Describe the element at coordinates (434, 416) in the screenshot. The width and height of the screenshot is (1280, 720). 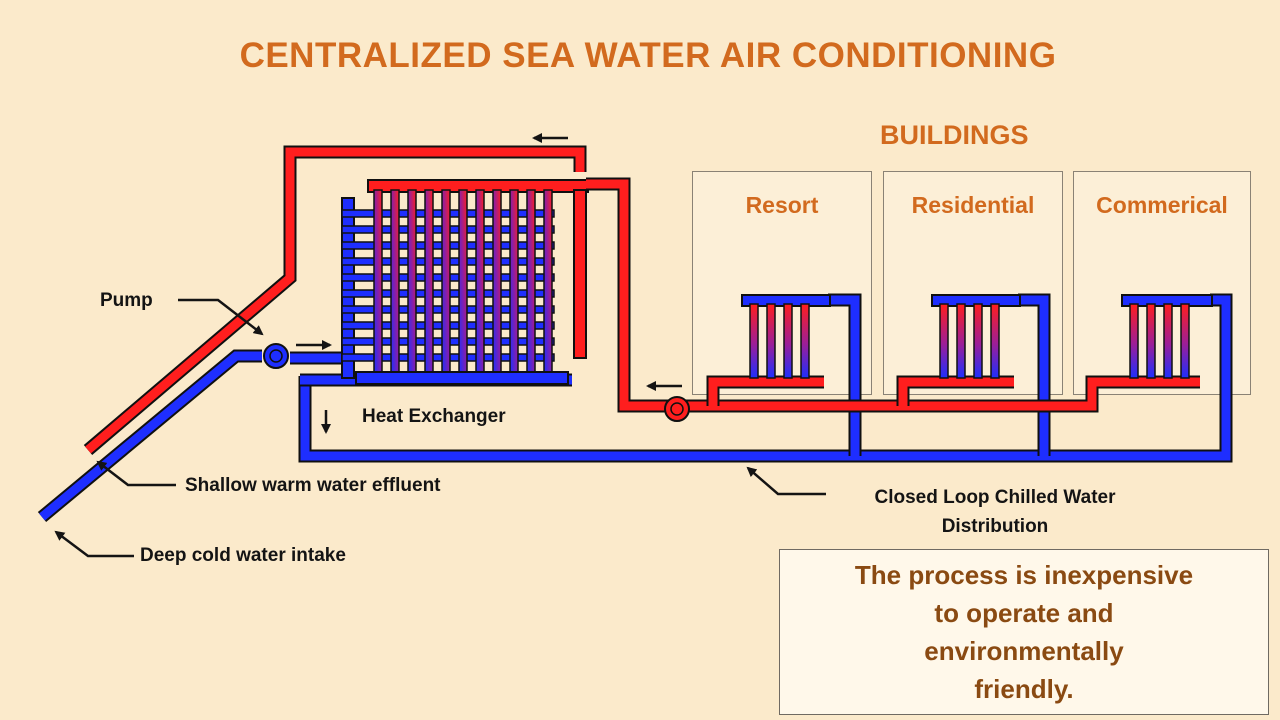
I see `heat-exchanger-label: Heat Exchanger` at that location.